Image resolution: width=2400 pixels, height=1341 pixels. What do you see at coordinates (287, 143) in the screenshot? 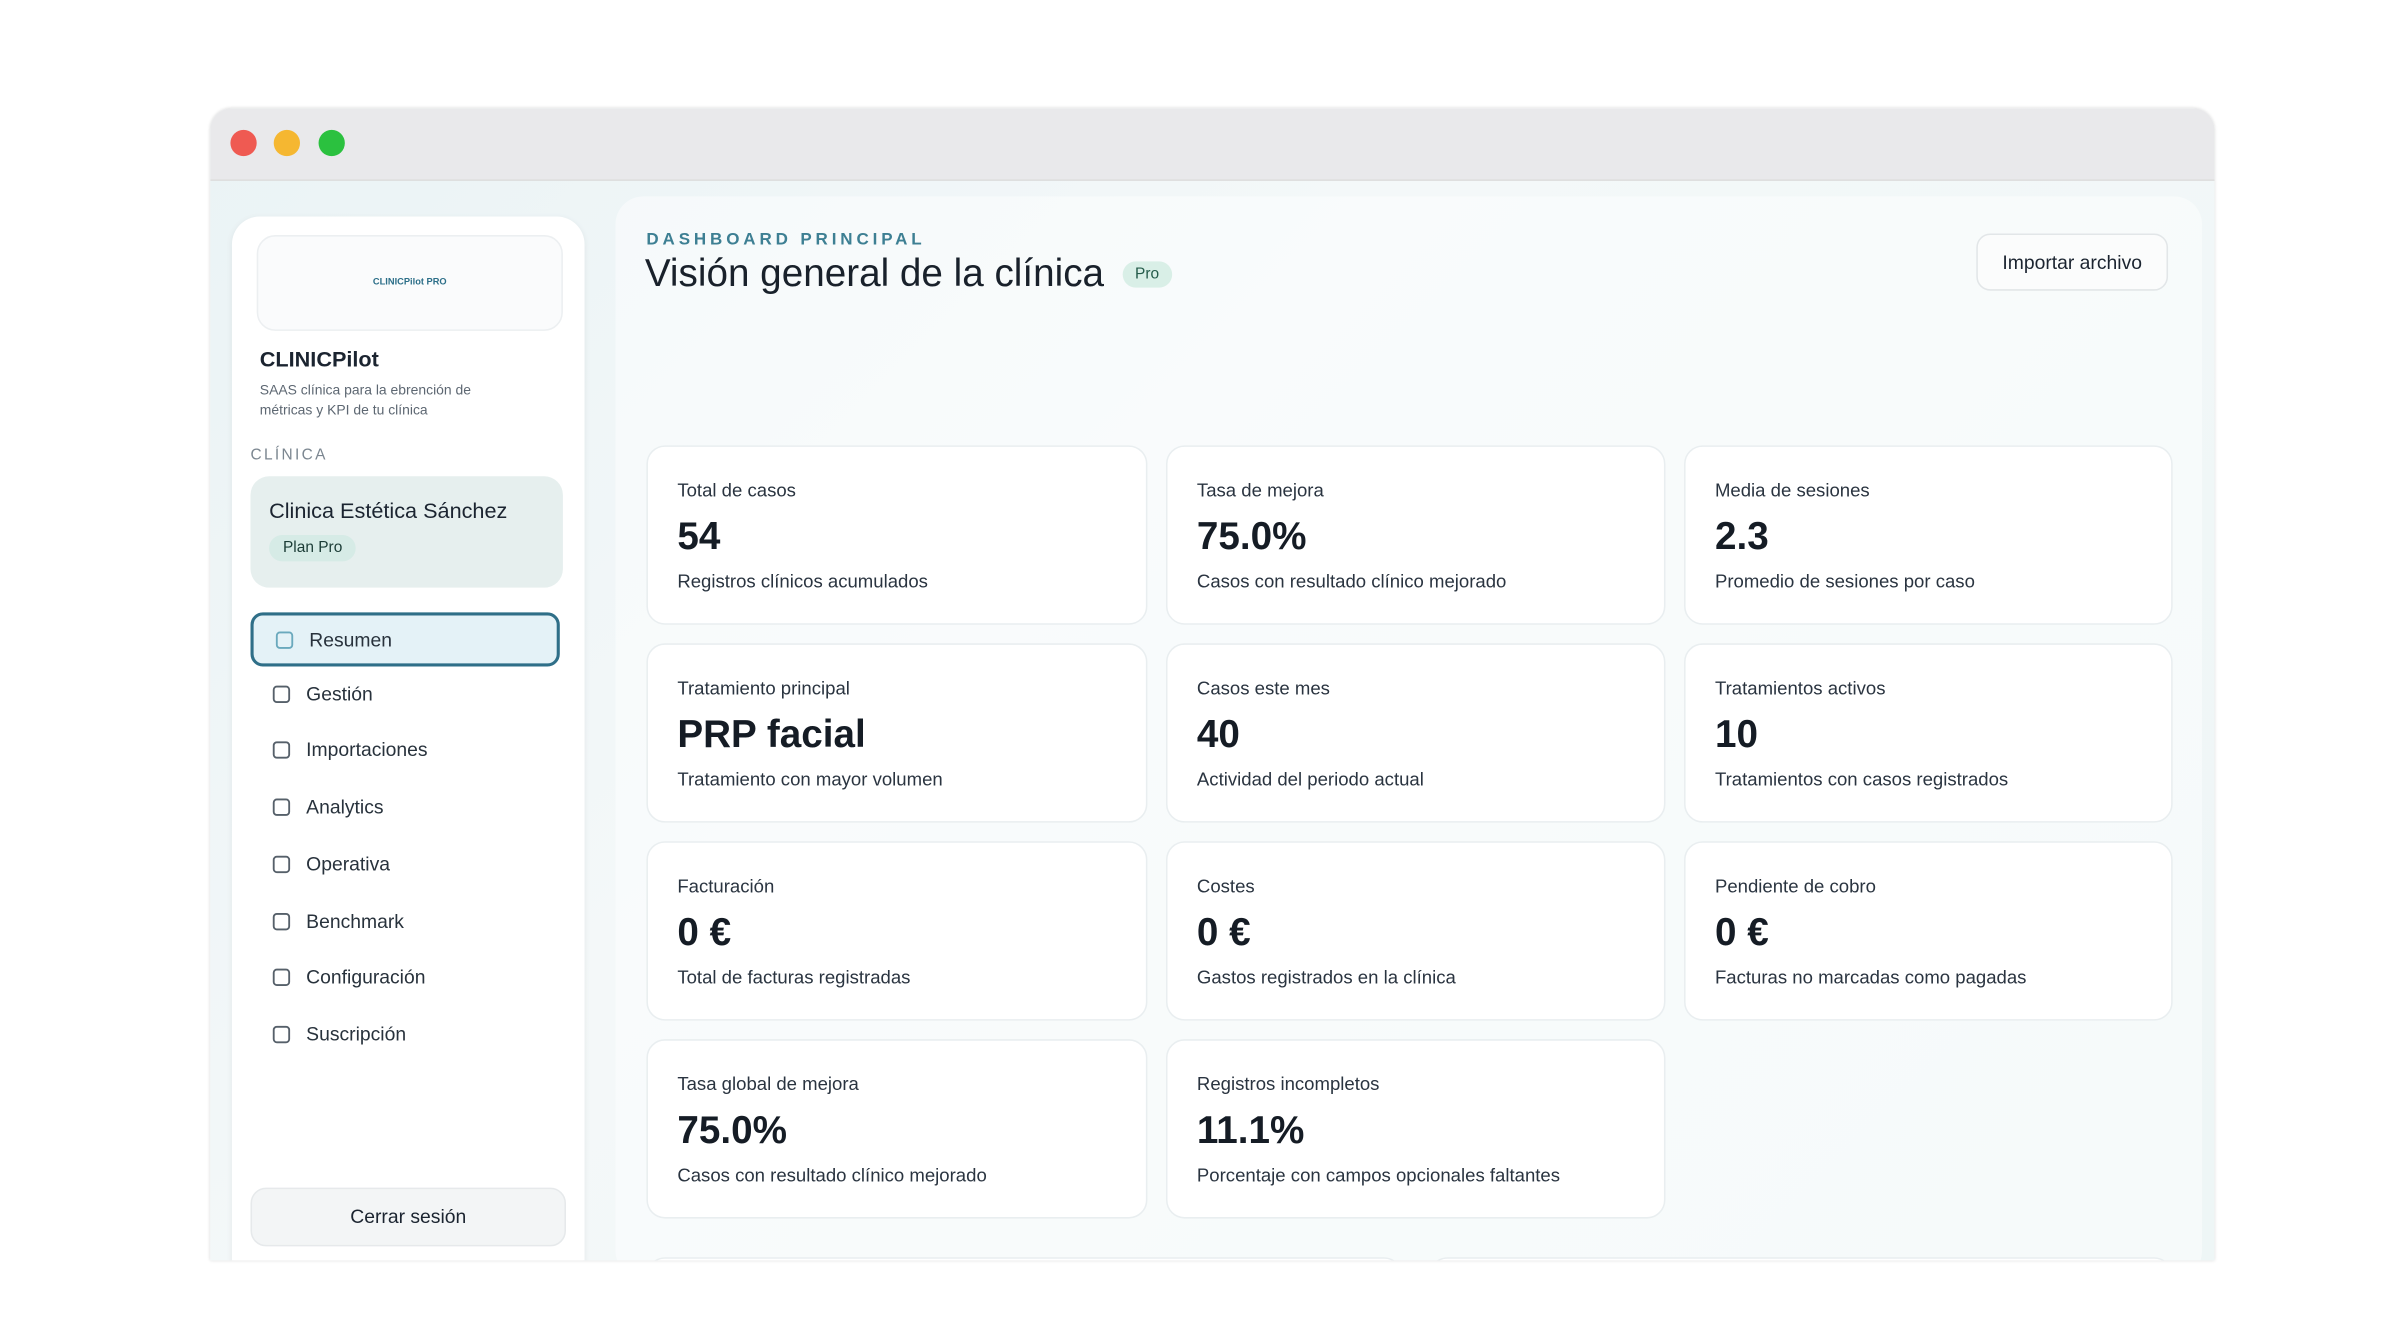
I see `minimize` at bounding box center [287, 143].